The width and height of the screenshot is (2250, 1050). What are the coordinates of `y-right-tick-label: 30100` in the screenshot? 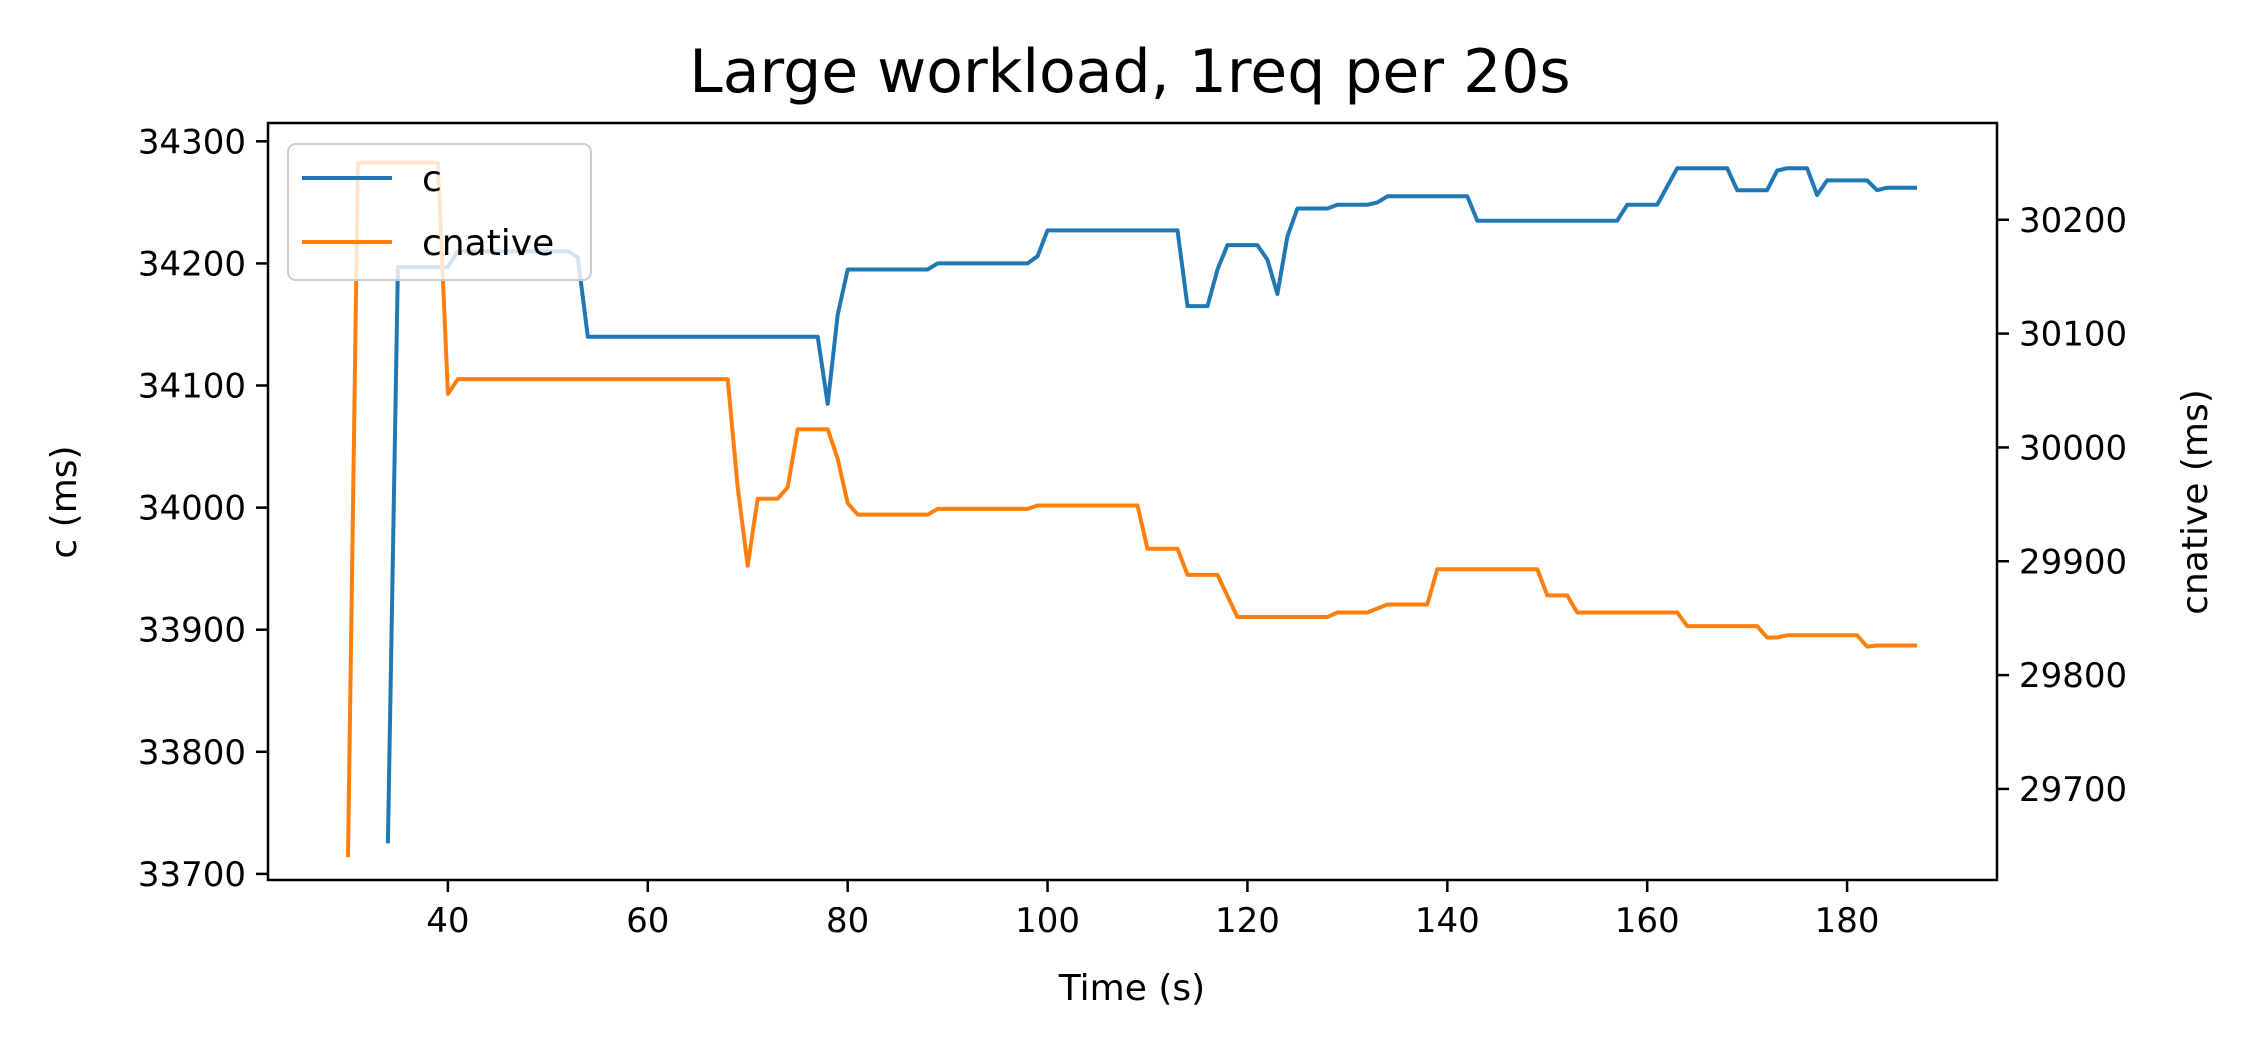 It's located at (2073, 335).